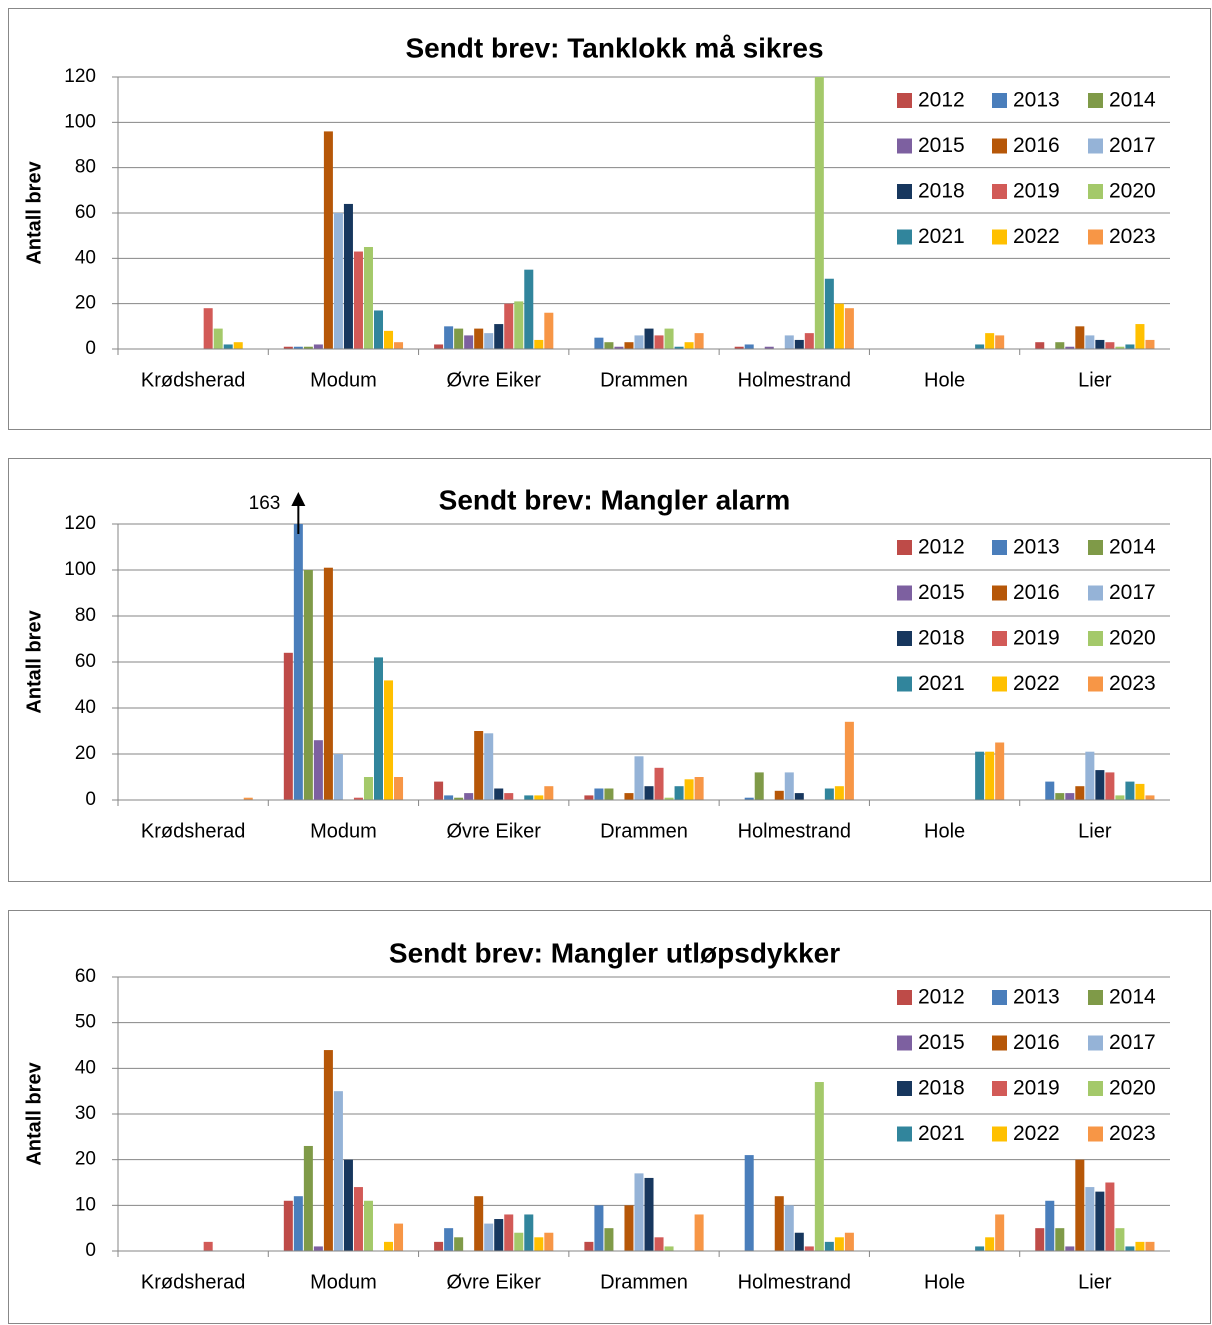  Describe the element at coordinates (80, 569) in the screenshot. I see `y-tick-label: 100` at that location.